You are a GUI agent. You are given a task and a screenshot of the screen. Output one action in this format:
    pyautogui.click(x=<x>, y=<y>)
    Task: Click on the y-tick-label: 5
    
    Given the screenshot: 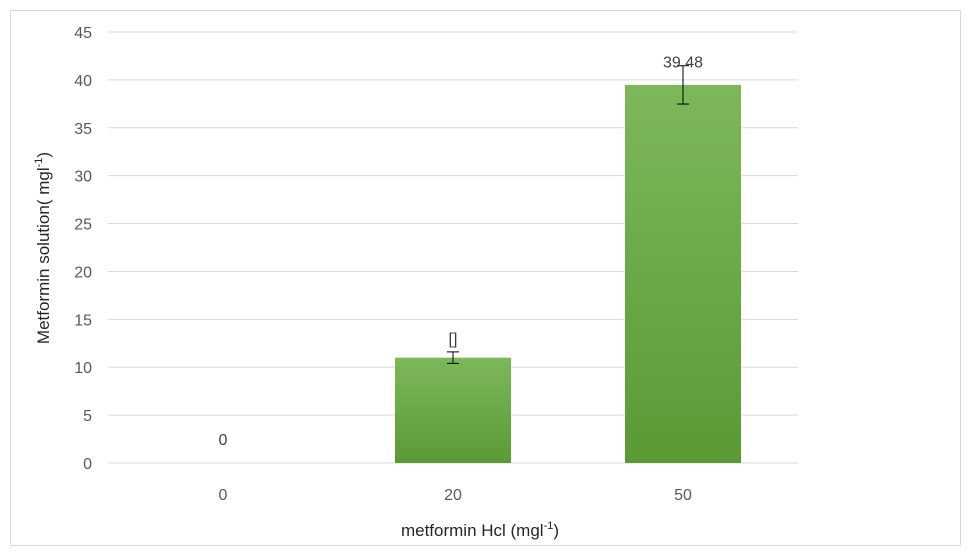 What is the action you would take?
    pyautogui.click(x=87, y=416)
    